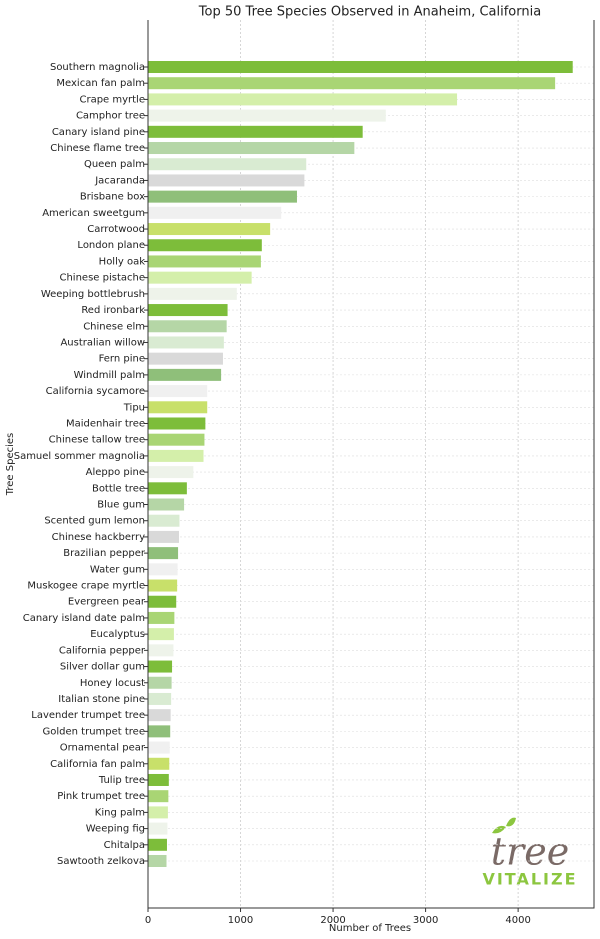 This screenshot has height=939, width=600. What do you see at coordinates (109, 375) in the screenshot?
I see `y-tick-label: Windmill palm` at bounding box center [109, 375].